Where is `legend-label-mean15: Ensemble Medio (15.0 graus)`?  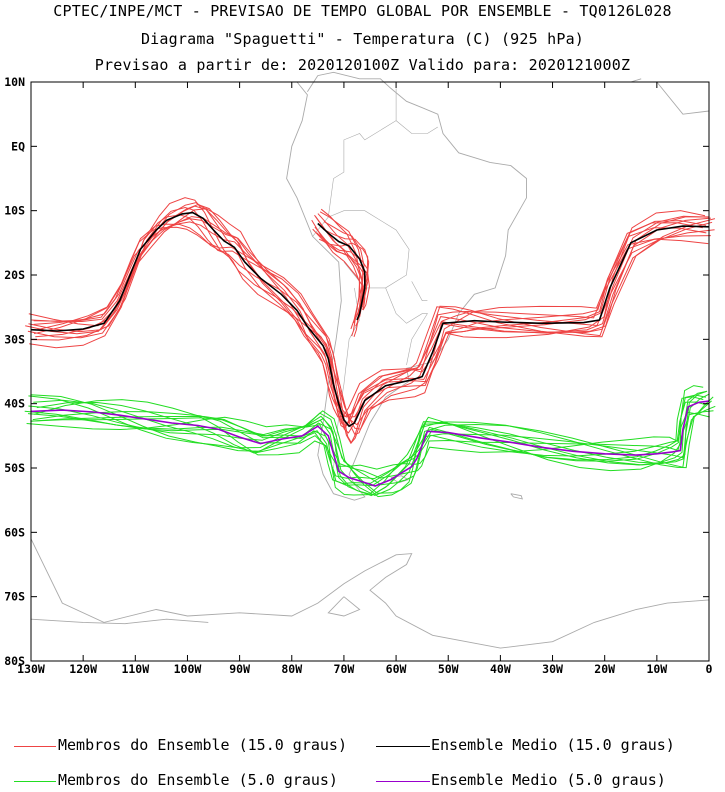
legend-label-mean15: Ensemble Medio (15.0 graus) is located at coordinates (553, 745).